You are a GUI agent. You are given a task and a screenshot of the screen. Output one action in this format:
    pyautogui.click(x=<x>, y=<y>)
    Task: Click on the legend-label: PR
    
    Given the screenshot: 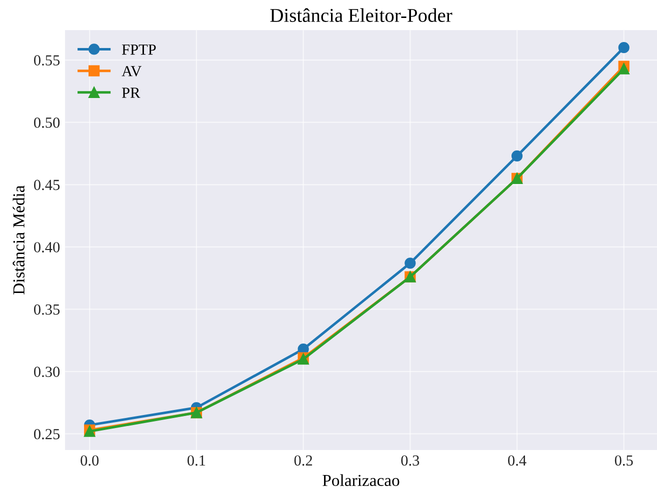 What is the action you would take?
    pyautogui.click(x=131, y=93)
    